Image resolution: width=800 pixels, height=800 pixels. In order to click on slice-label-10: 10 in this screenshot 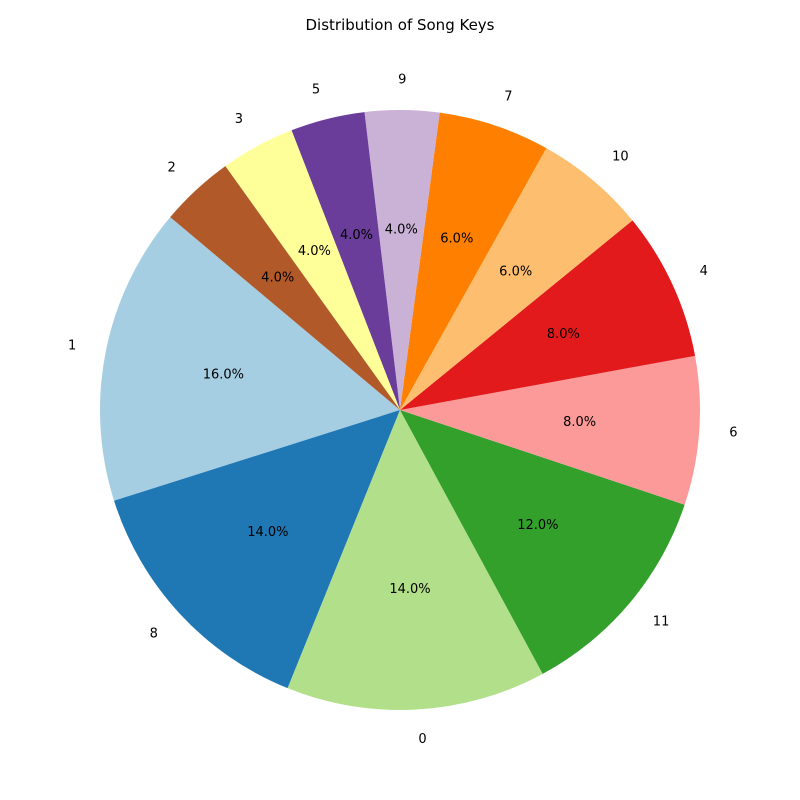, I will do `click(620, 157)`.